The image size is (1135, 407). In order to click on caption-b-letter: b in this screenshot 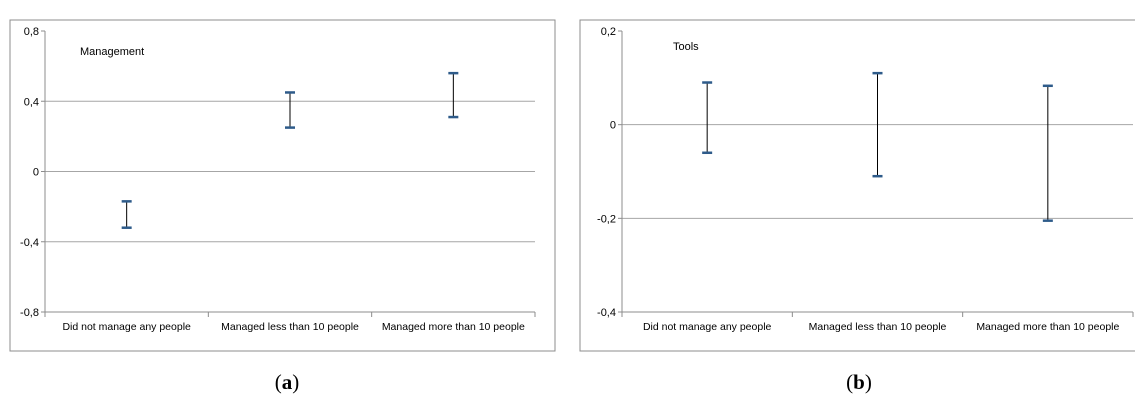, I will do `click(859, 382)`.